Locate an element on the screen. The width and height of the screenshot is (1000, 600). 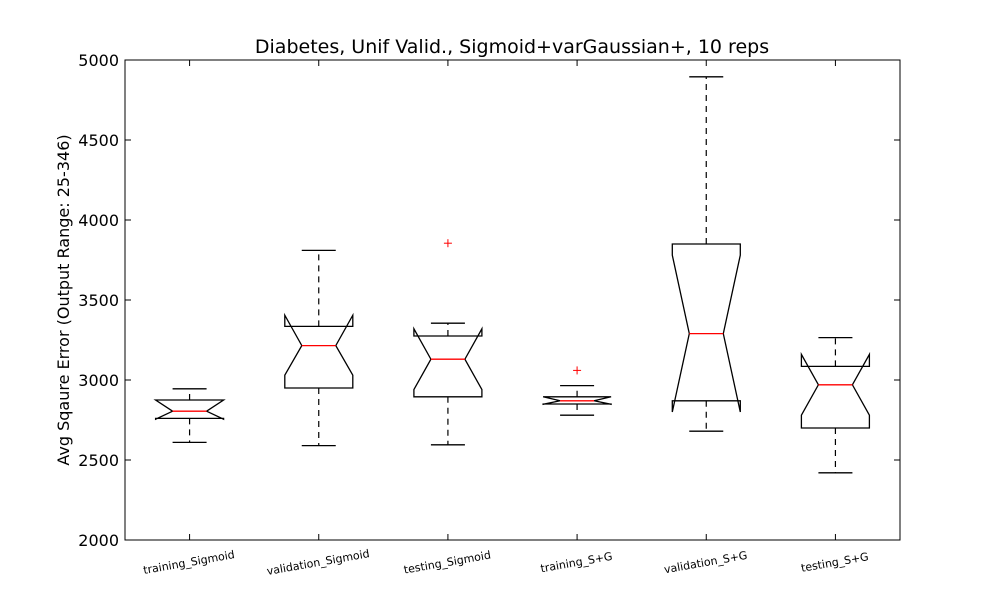
y-axis-label: Avg Sqaure Error (Output Range: 25-346) is located at coordinates (63, 299).